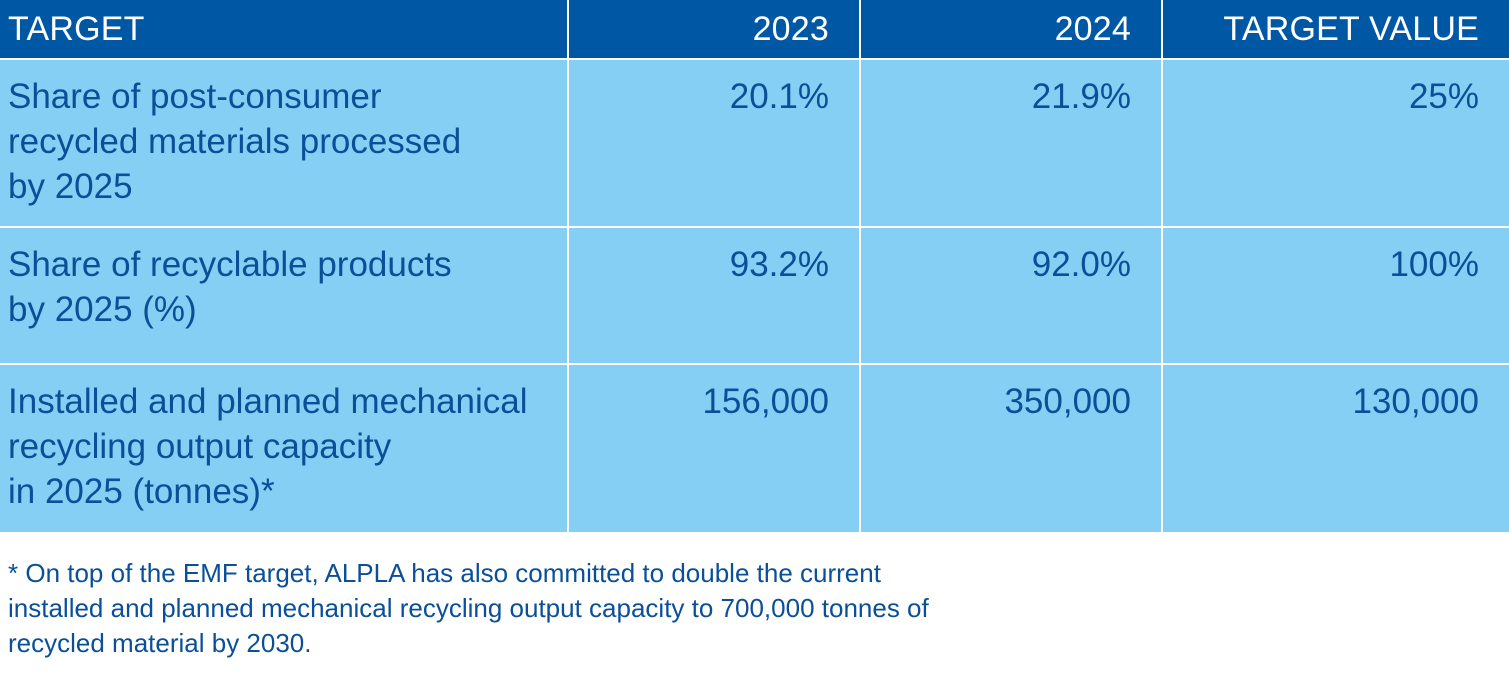  I want to click on value-2023: 93.2%, so click(714, 295).